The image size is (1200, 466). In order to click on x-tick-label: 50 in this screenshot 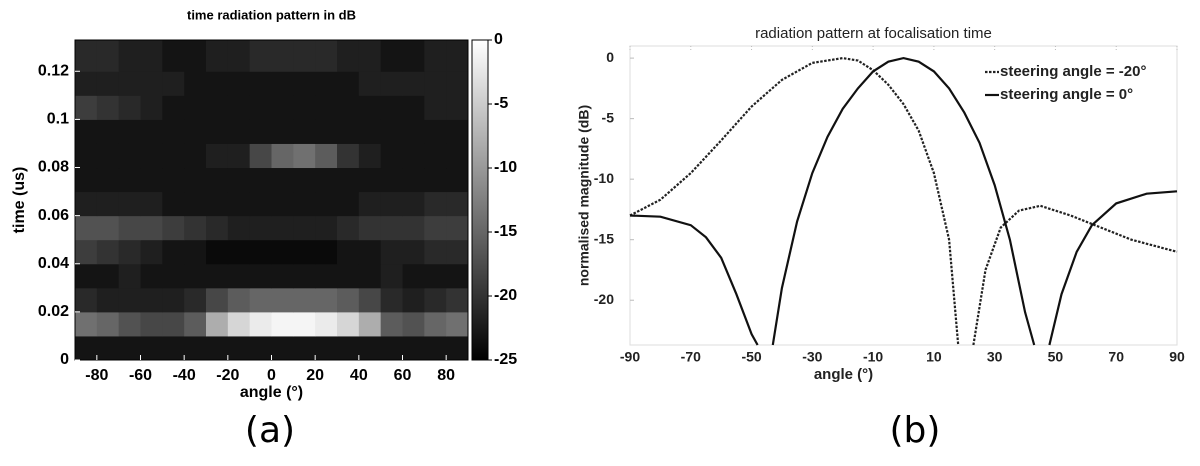, I will do `click(1056, 357)`.